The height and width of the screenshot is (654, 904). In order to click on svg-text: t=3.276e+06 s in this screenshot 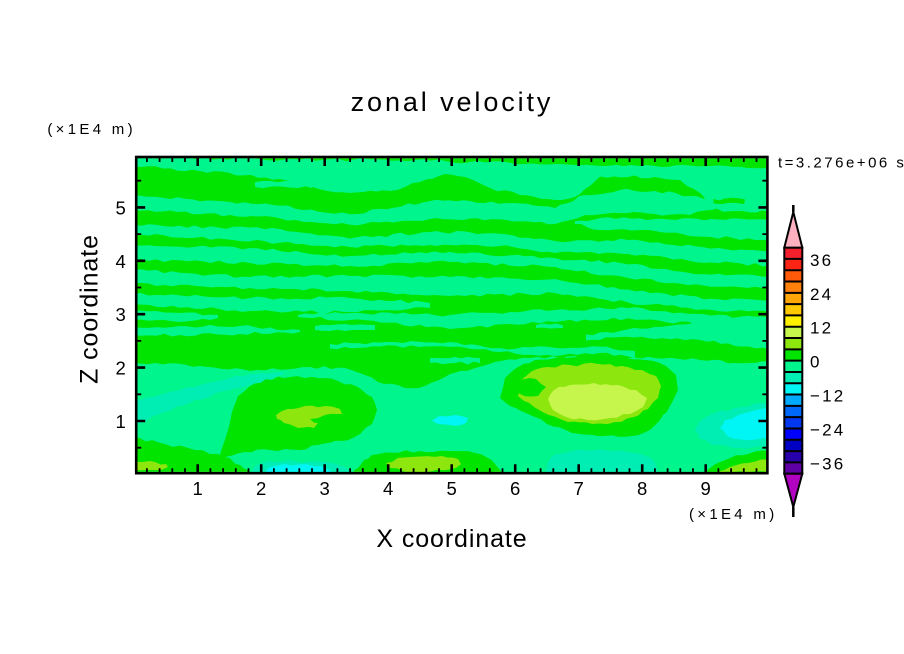, I will do `click(841, 163)`.